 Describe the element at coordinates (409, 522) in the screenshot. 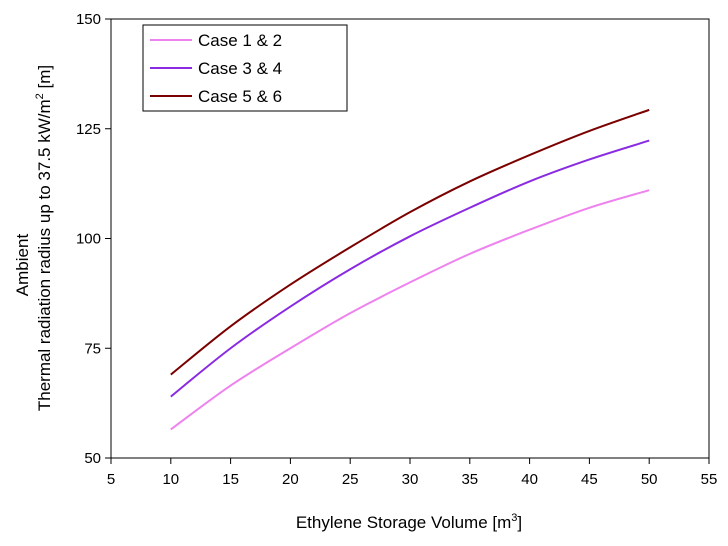

I see `x-axis-title: Ethylene Storage Volume [m3]` at that location.